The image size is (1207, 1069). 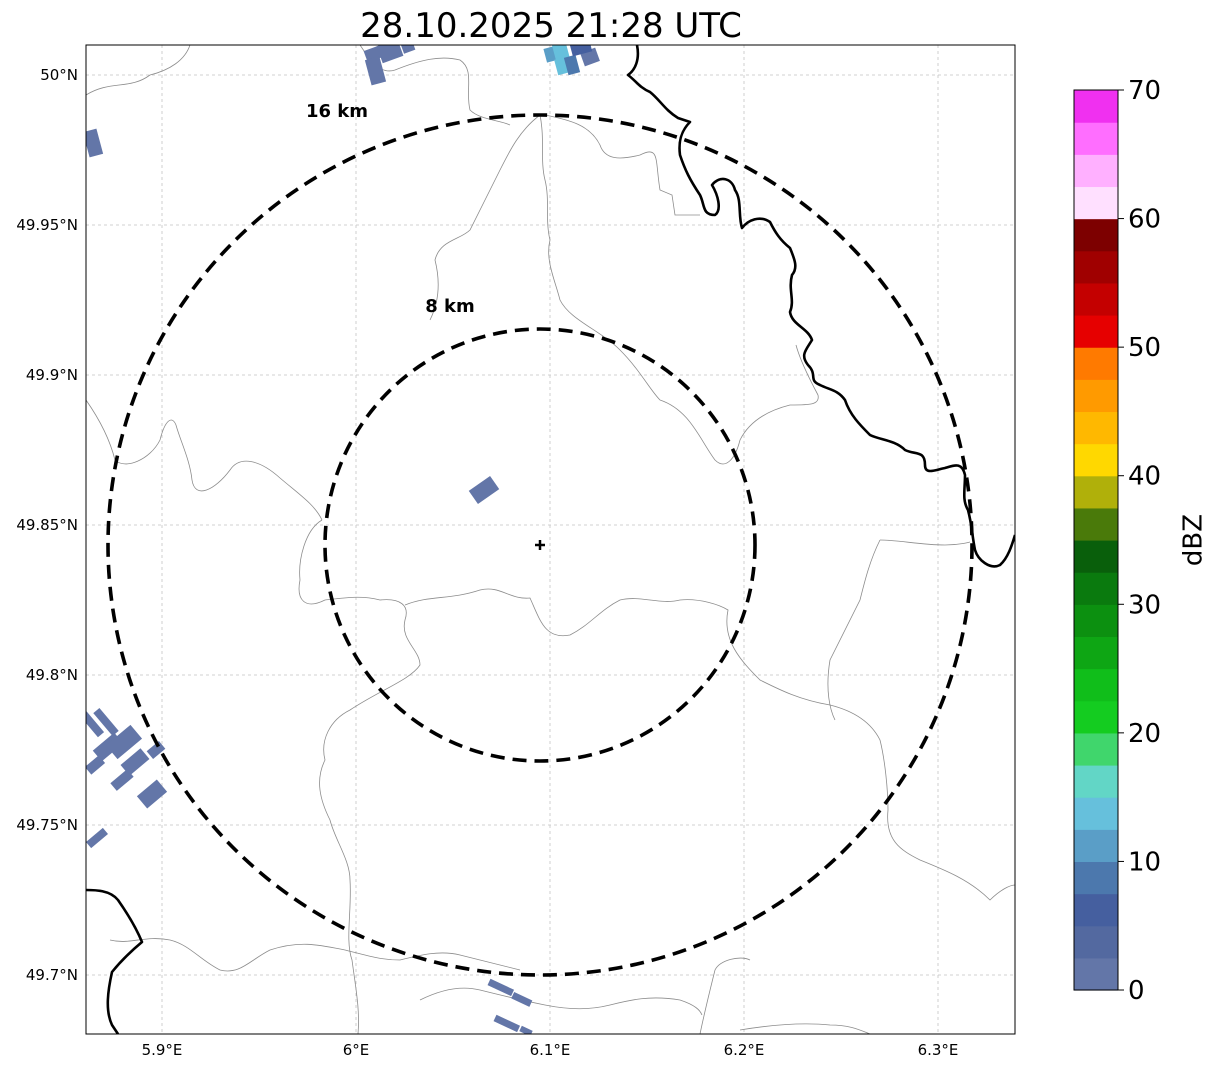 I want to click on colorbar-tick-label: 20, so click(x=1144, y=734).